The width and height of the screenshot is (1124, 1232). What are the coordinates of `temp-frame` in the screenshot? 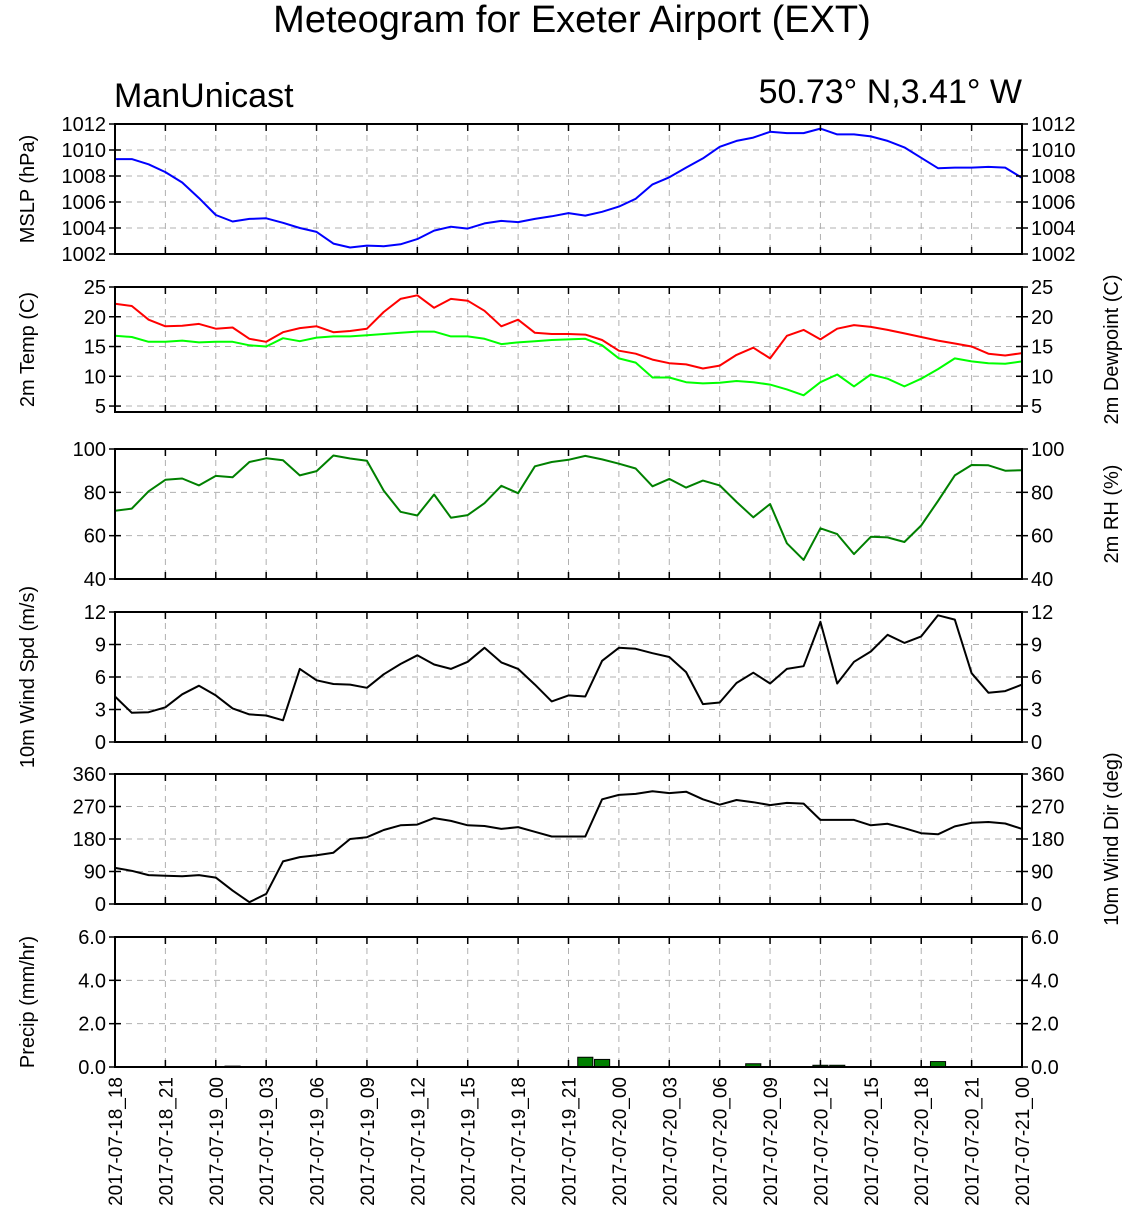 It's located at (568, 349).